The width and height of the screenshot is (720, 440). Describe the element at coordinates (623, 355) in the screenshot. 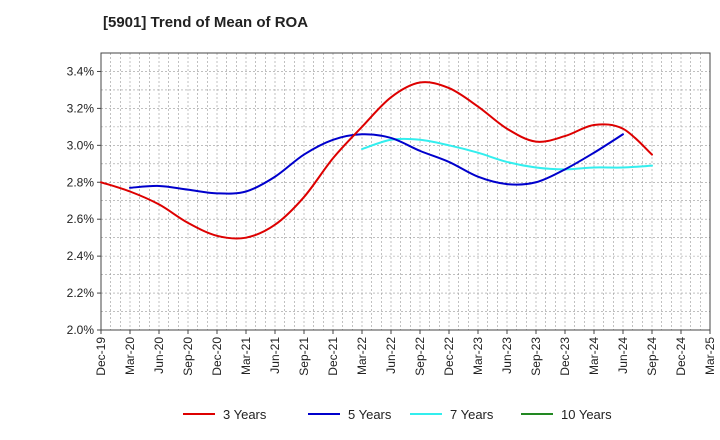

I see `x-tick-label: Jun-24` at that location.